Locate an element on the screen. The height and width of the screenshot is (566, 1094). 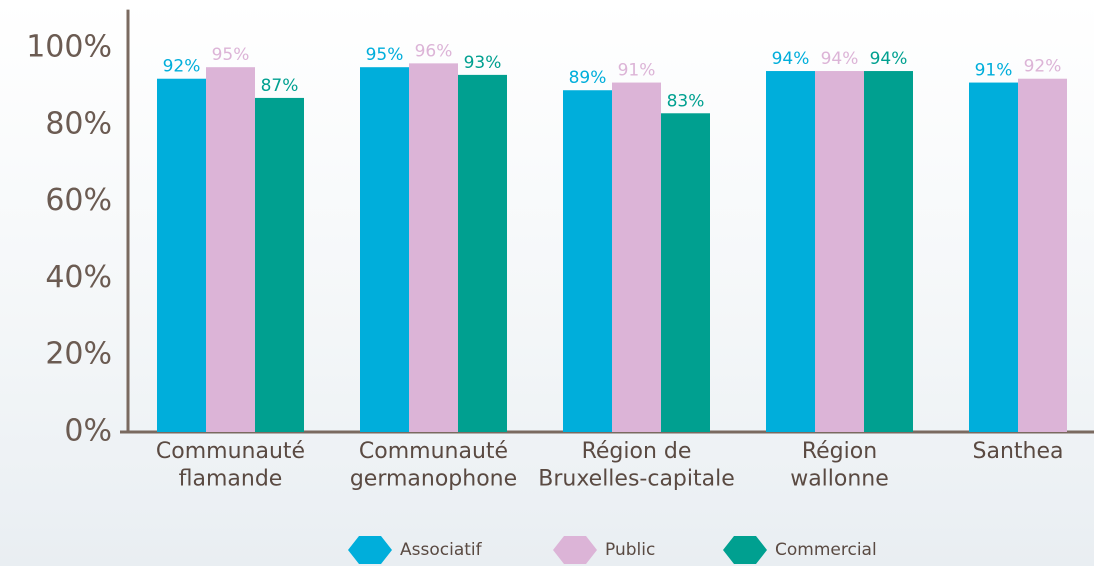
y-tick-label: 0% is located at coordinates (88, 431).